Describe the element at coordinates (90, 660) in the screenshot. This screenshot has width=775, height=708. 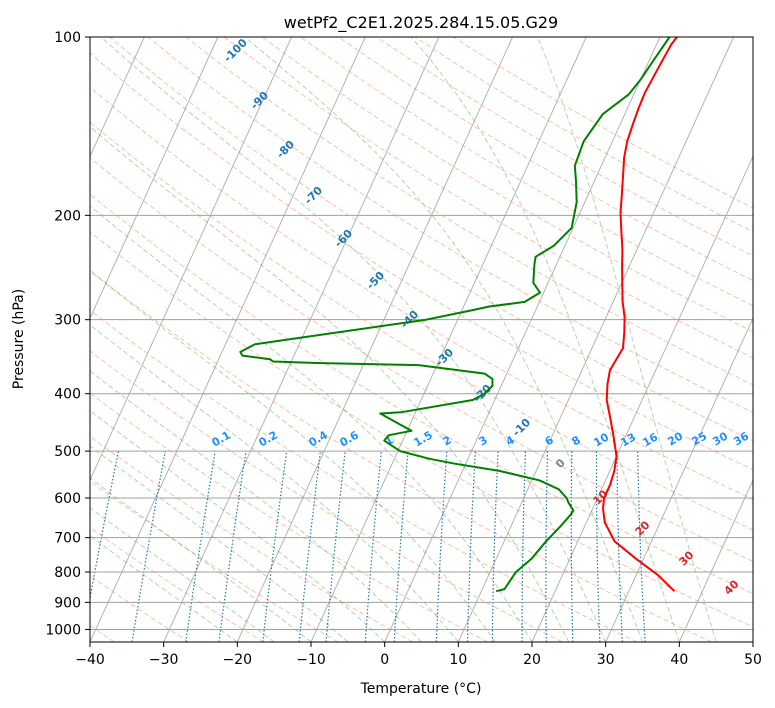
I see `x-tick-label: −40` at that location.